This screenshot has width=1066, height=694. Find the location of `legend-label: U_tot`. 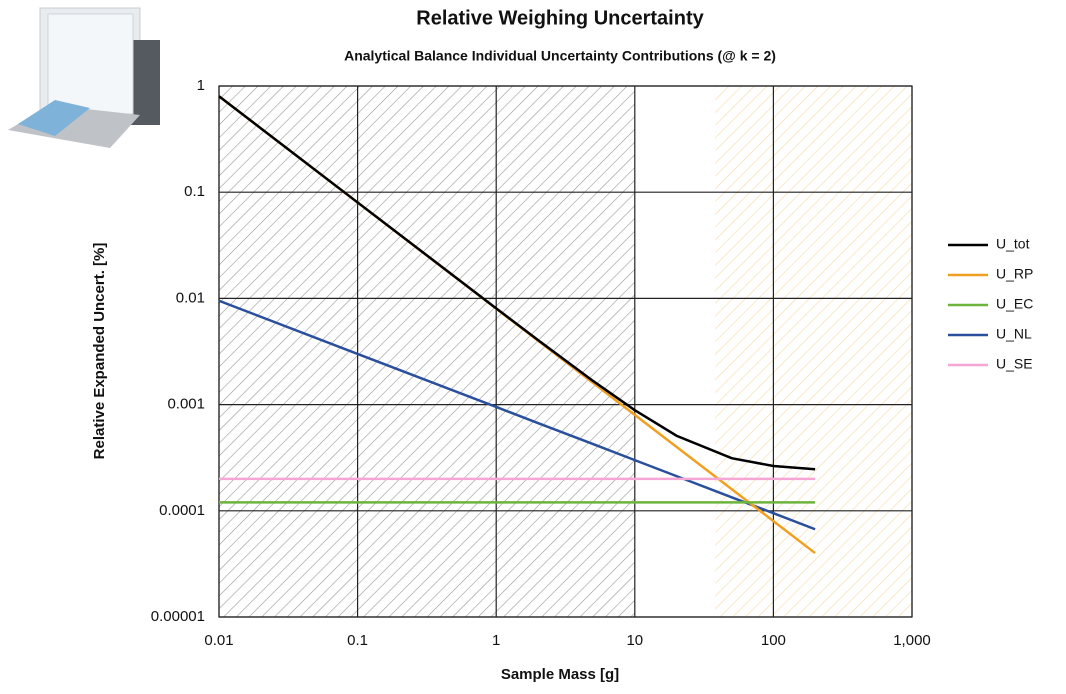

legend-label: U_tot is located at coordinates (1013, 244).